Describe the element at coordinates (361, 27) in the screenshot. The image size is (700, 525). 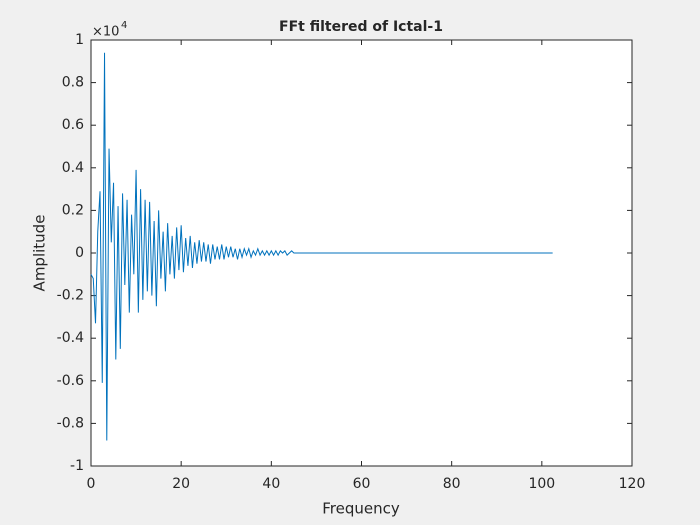
I see `chart-title: FFt filtered of Ictal-1` at that location.